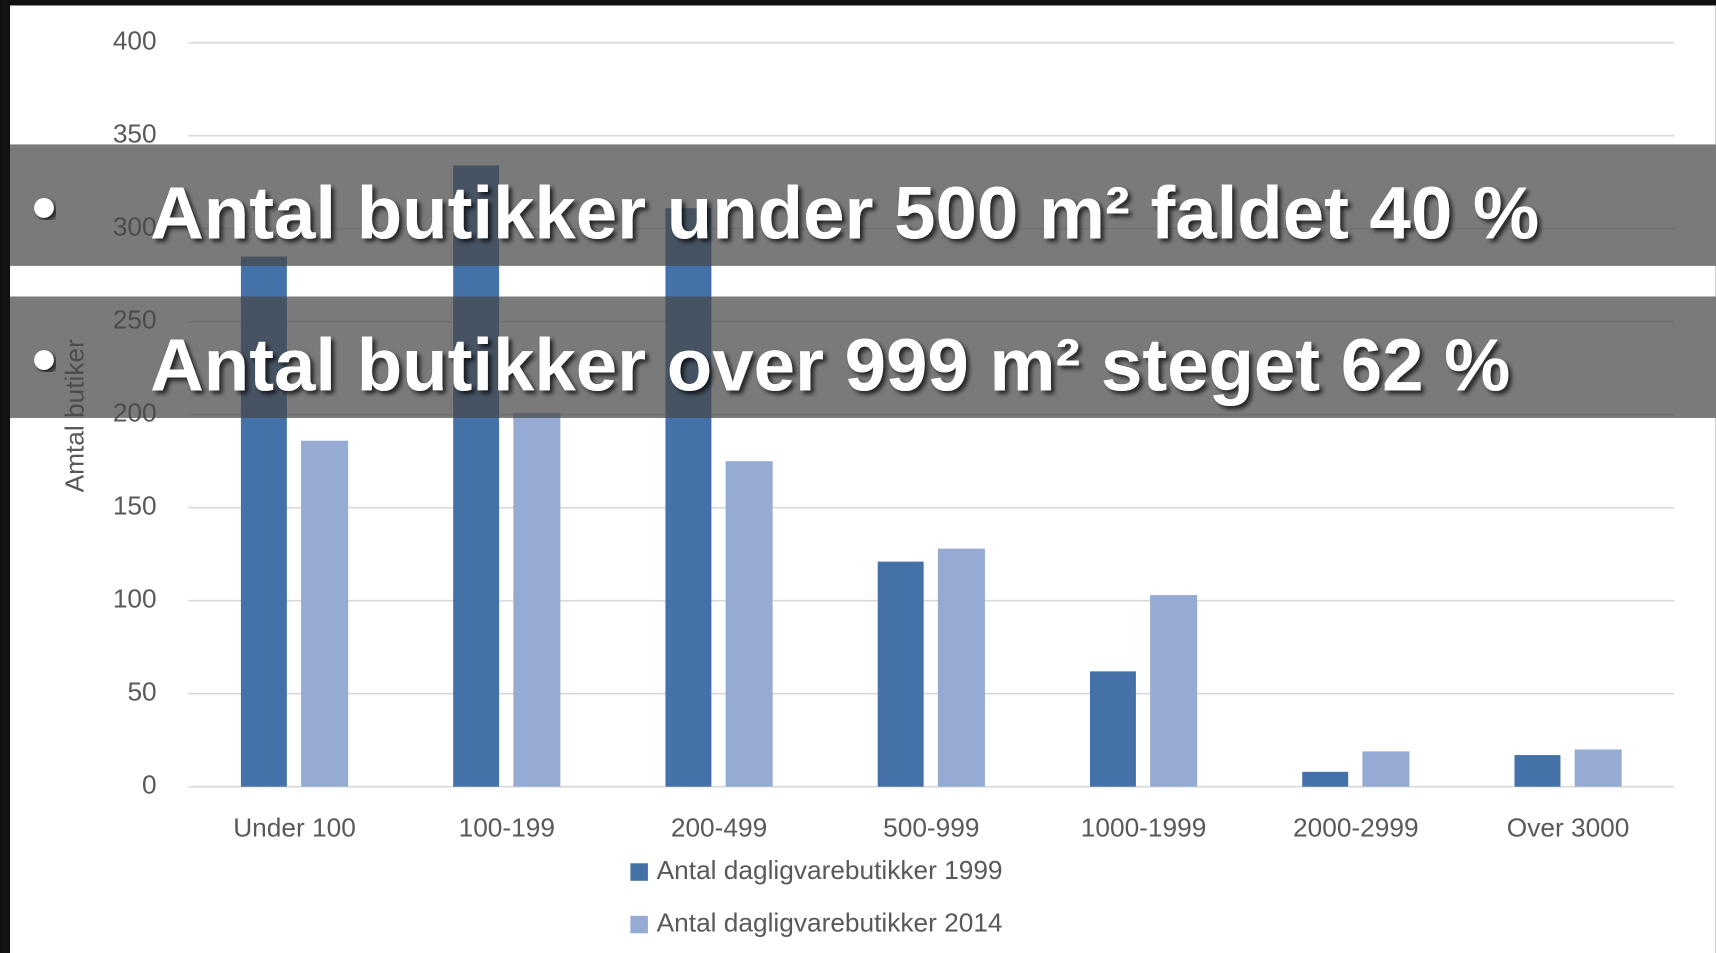 This screenshot has width=1716, height=953. I want to click on x-tick-label: 200-499, so click(719, 827).